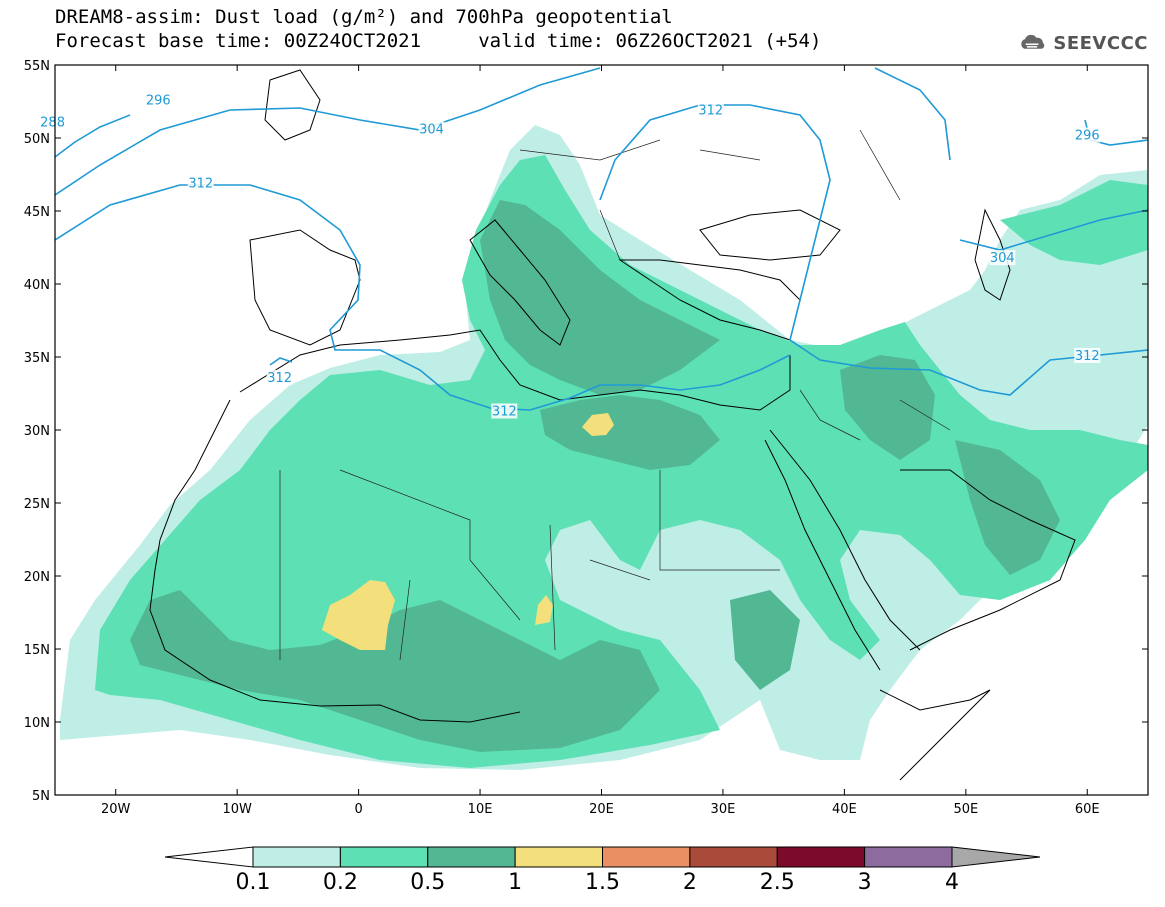 This screenshot has height=907, width=1165. I want to click on colorbar: 0.1 0.2 0.5 1 1.5 2 2.5 3 4, so click(602, 870).